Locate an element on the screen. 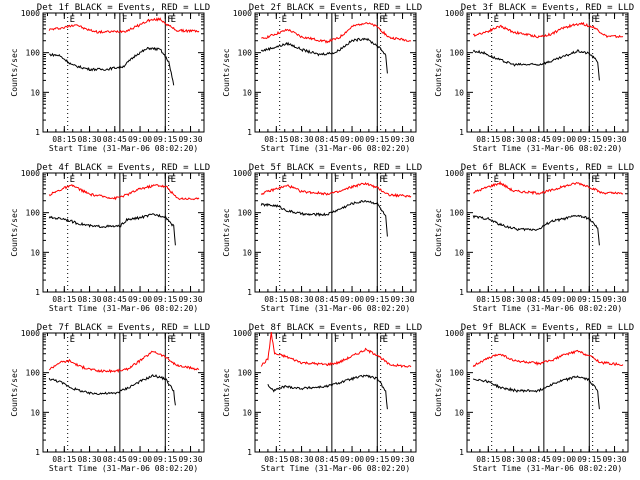  plot-title: Det 3f BLACK = Events, RED = LLD is located at coordinates (547, 8).